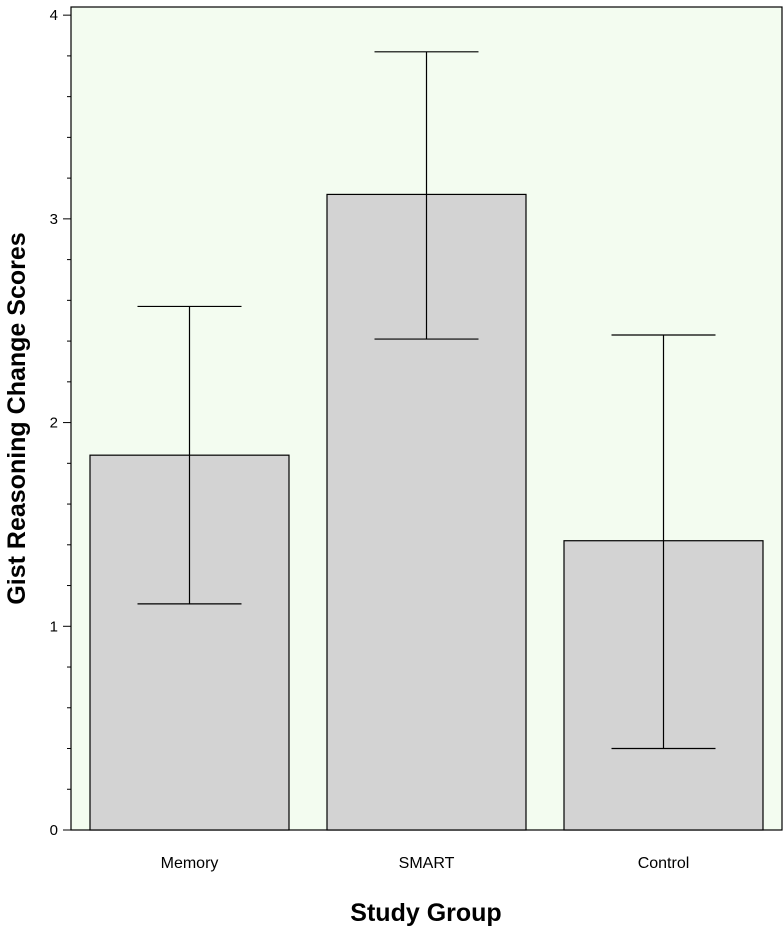 Image resolution: width=783 pixels, height=929 pixels. I want to click on y-tick-label: 4, so click(54, 15).